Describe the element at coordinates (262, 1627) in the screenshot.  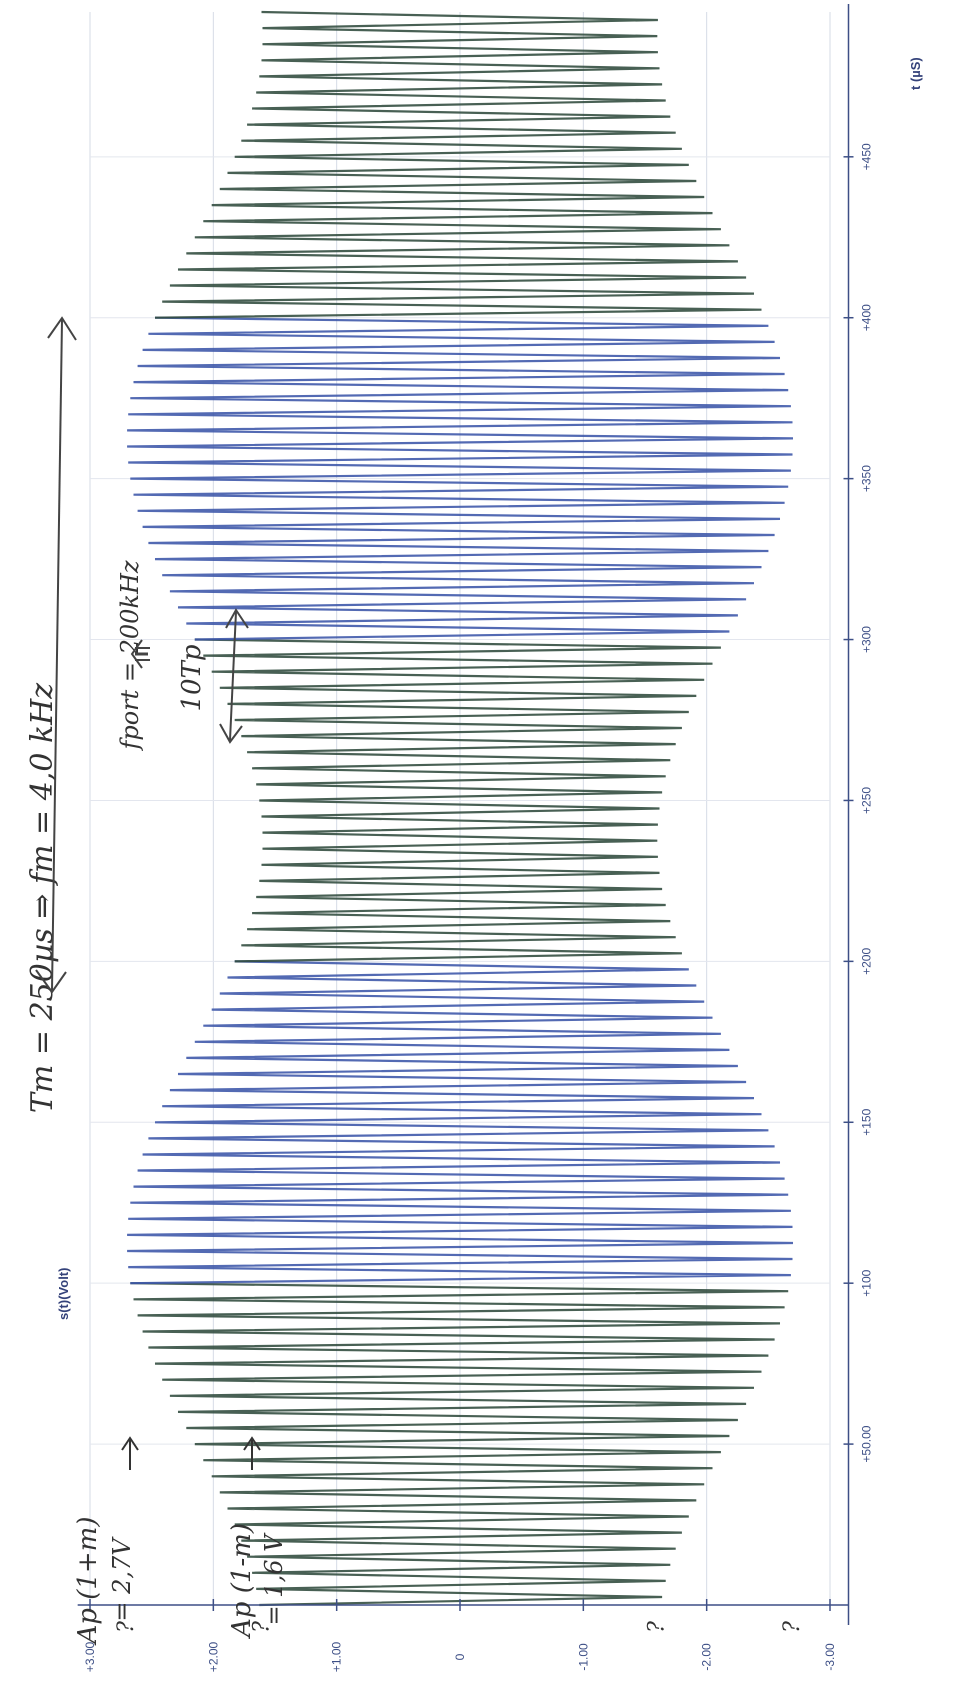
I see `question-mark-1: ?` at that location.